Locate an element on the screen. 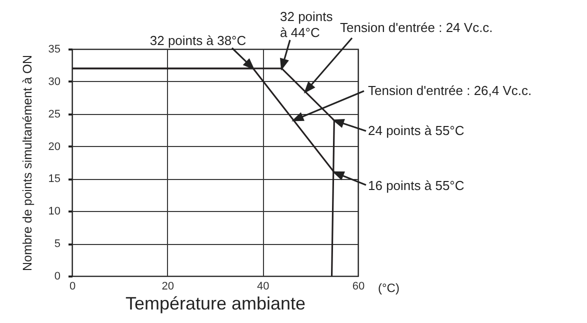  text: Tension d'entrée : 24 Vc.c. is located at coordinates (416, 27).